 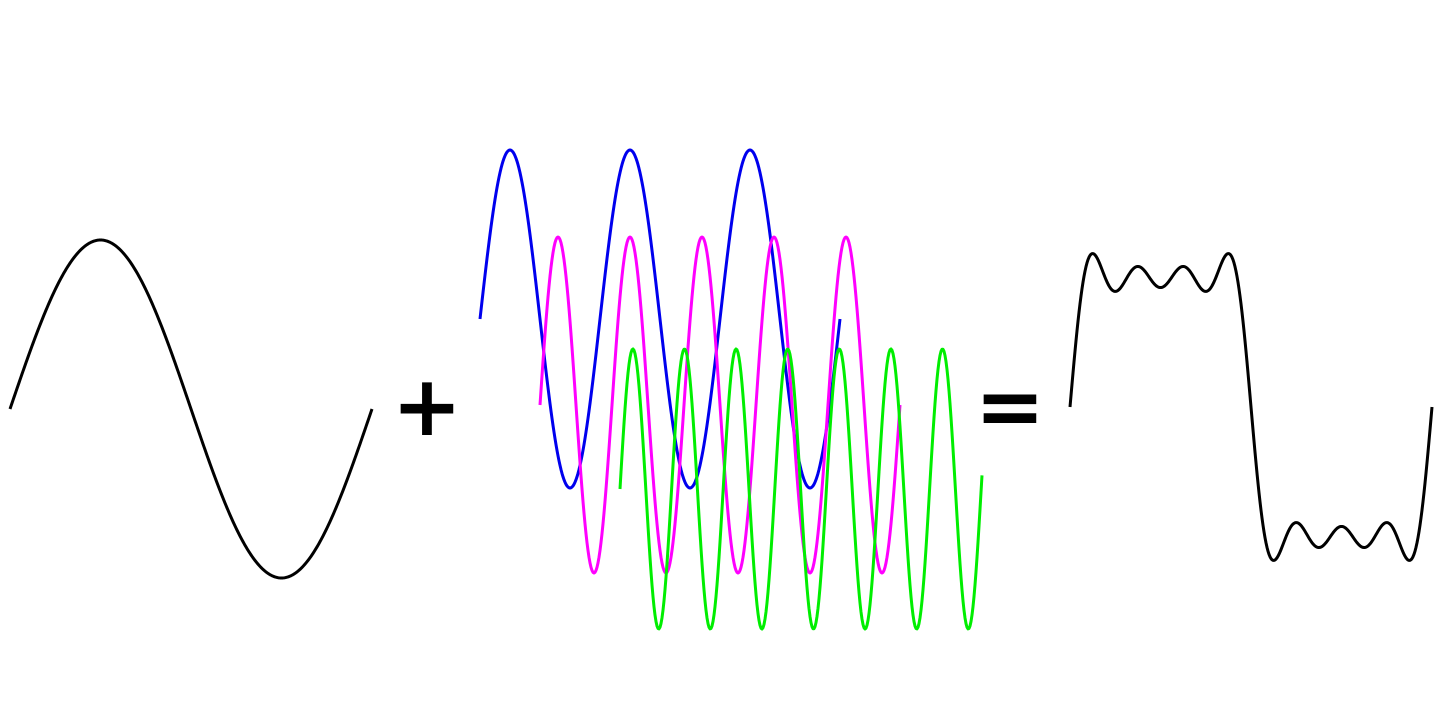 I want to click on third-harmonic-wave, so click(x=660, y=319).